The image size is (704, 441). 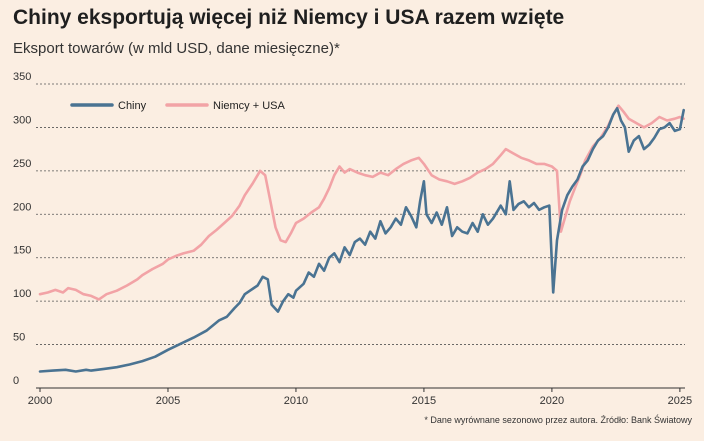 I want to click on x-tick-label: 2000, so click(x=40, y=401).